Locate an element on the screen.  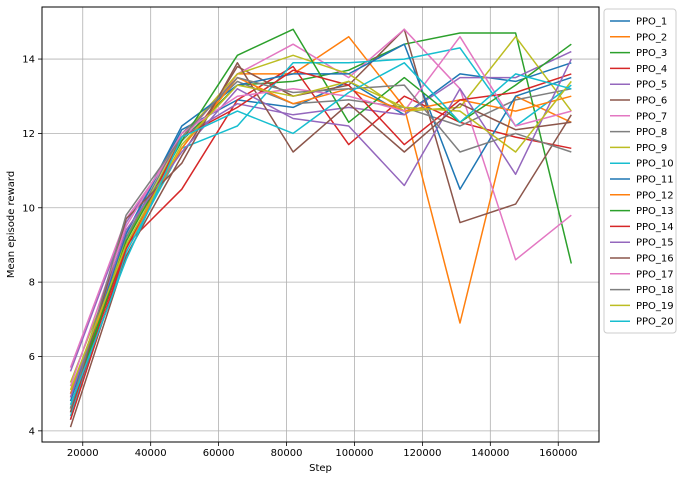
legend-label: PPO_18 is located at coordinates (655, 290).